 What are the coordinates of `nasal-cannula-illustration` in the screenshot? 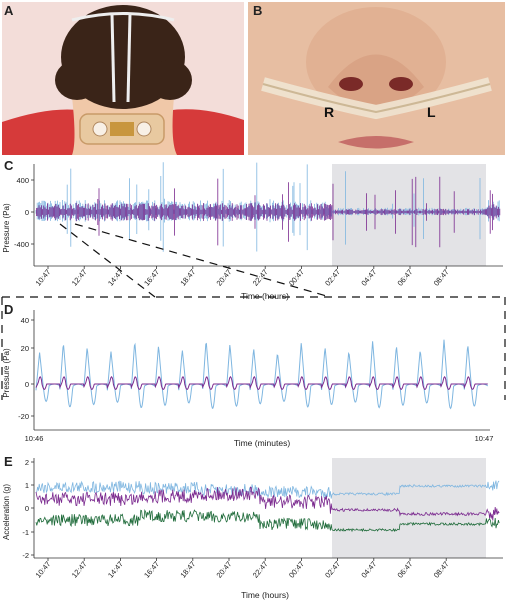 It's located at (376, 78).